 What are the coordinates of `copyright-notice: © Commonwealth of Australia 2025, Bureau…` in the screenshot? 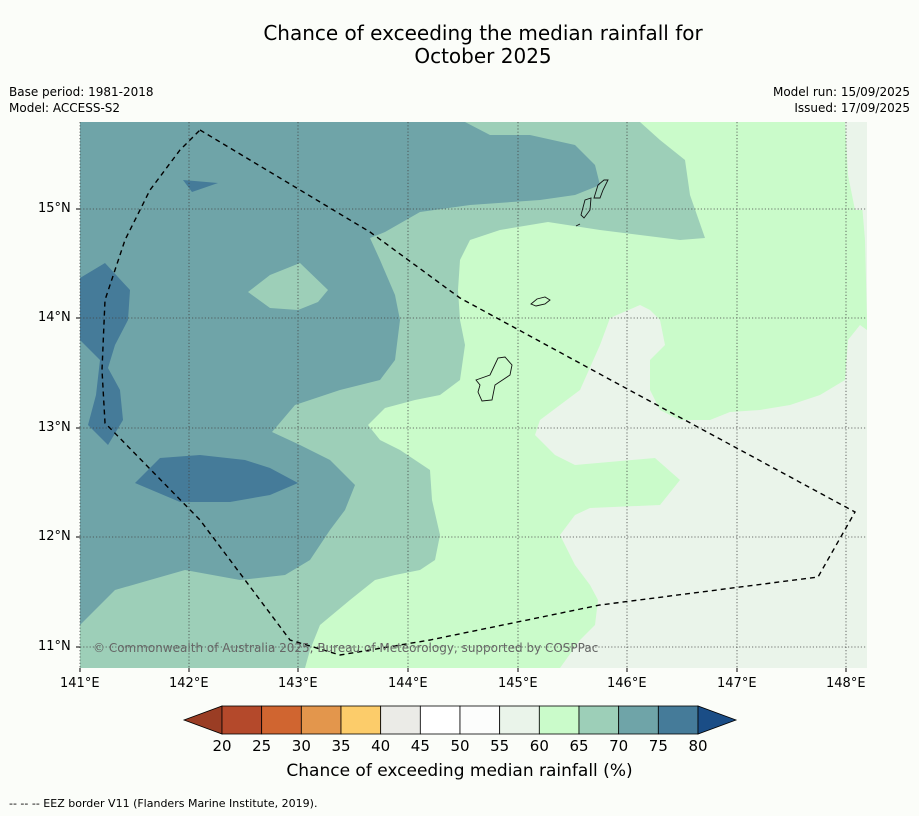 It's located at (346, 648).